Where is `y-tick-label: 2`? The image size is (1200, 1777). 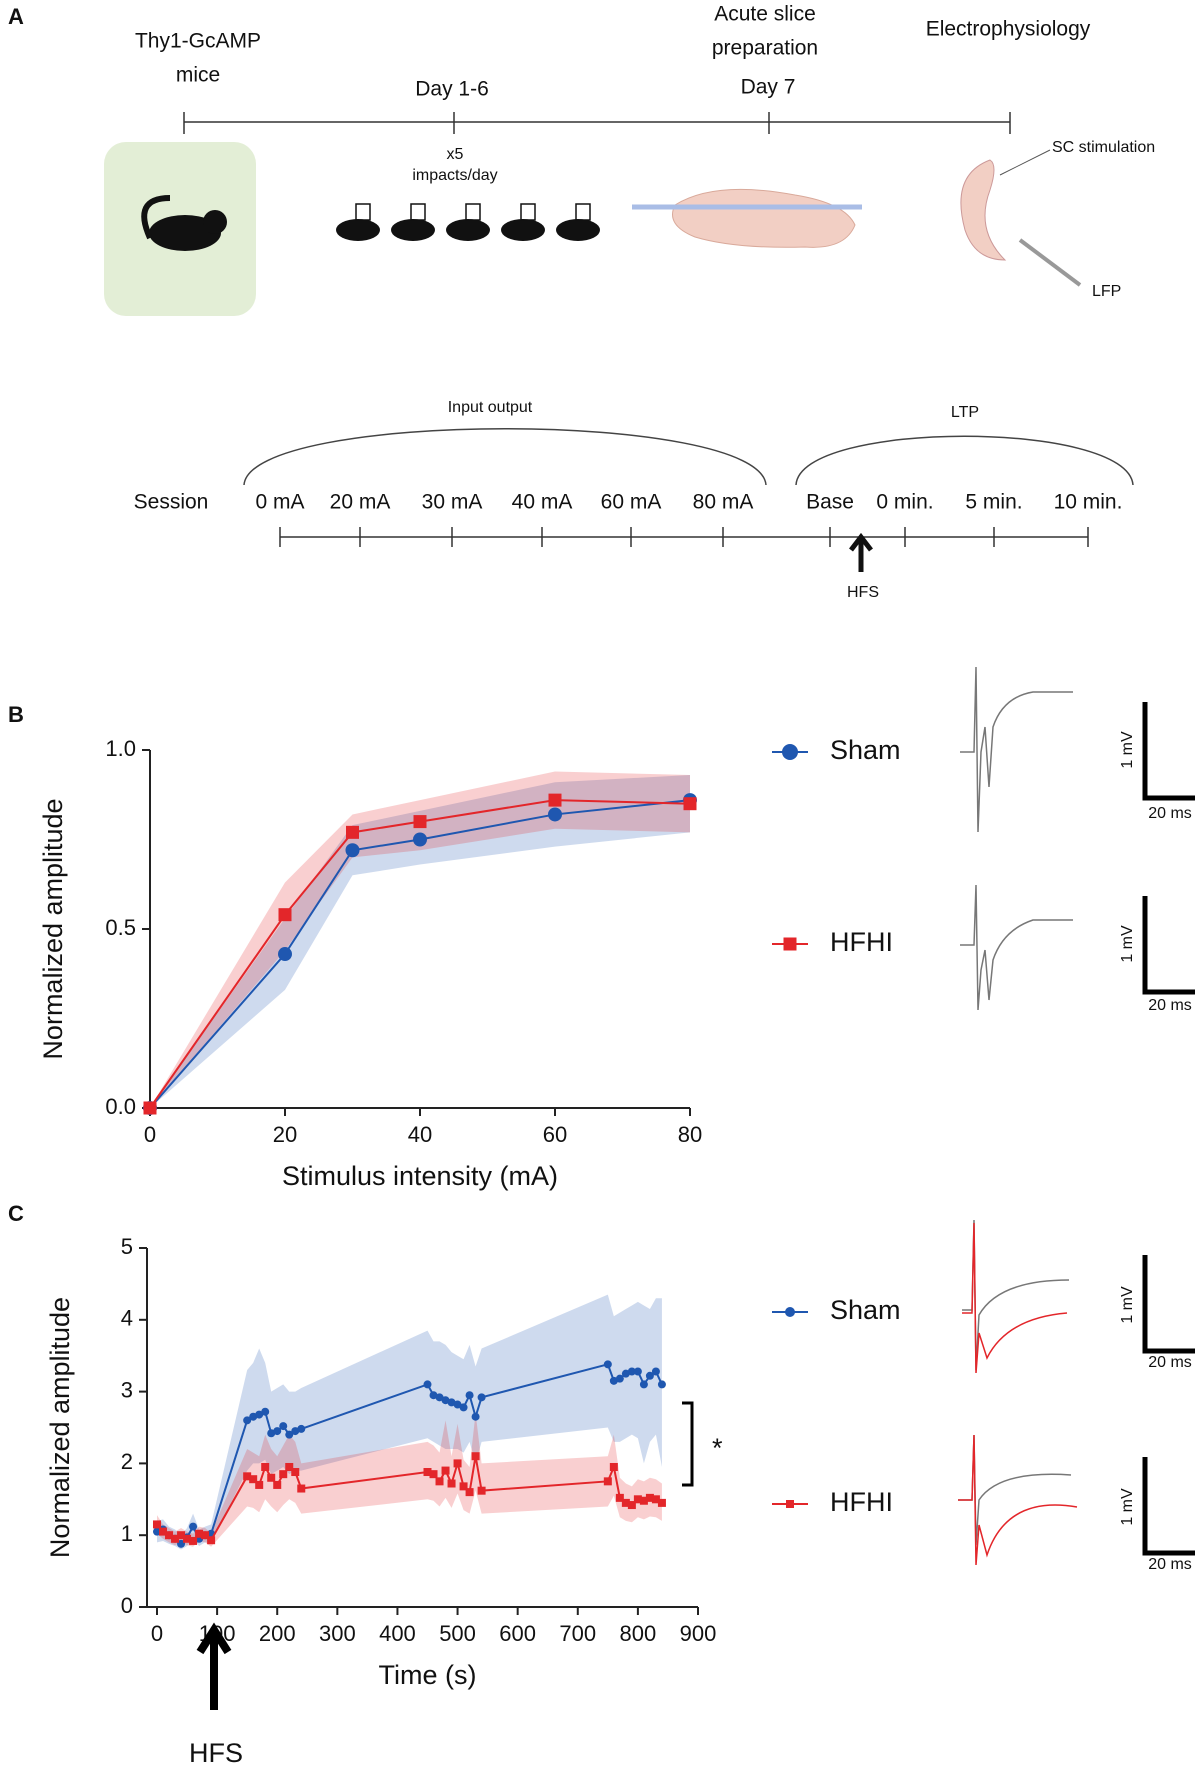
y-tick-label: 2 is located at coordinates (127, 1461).